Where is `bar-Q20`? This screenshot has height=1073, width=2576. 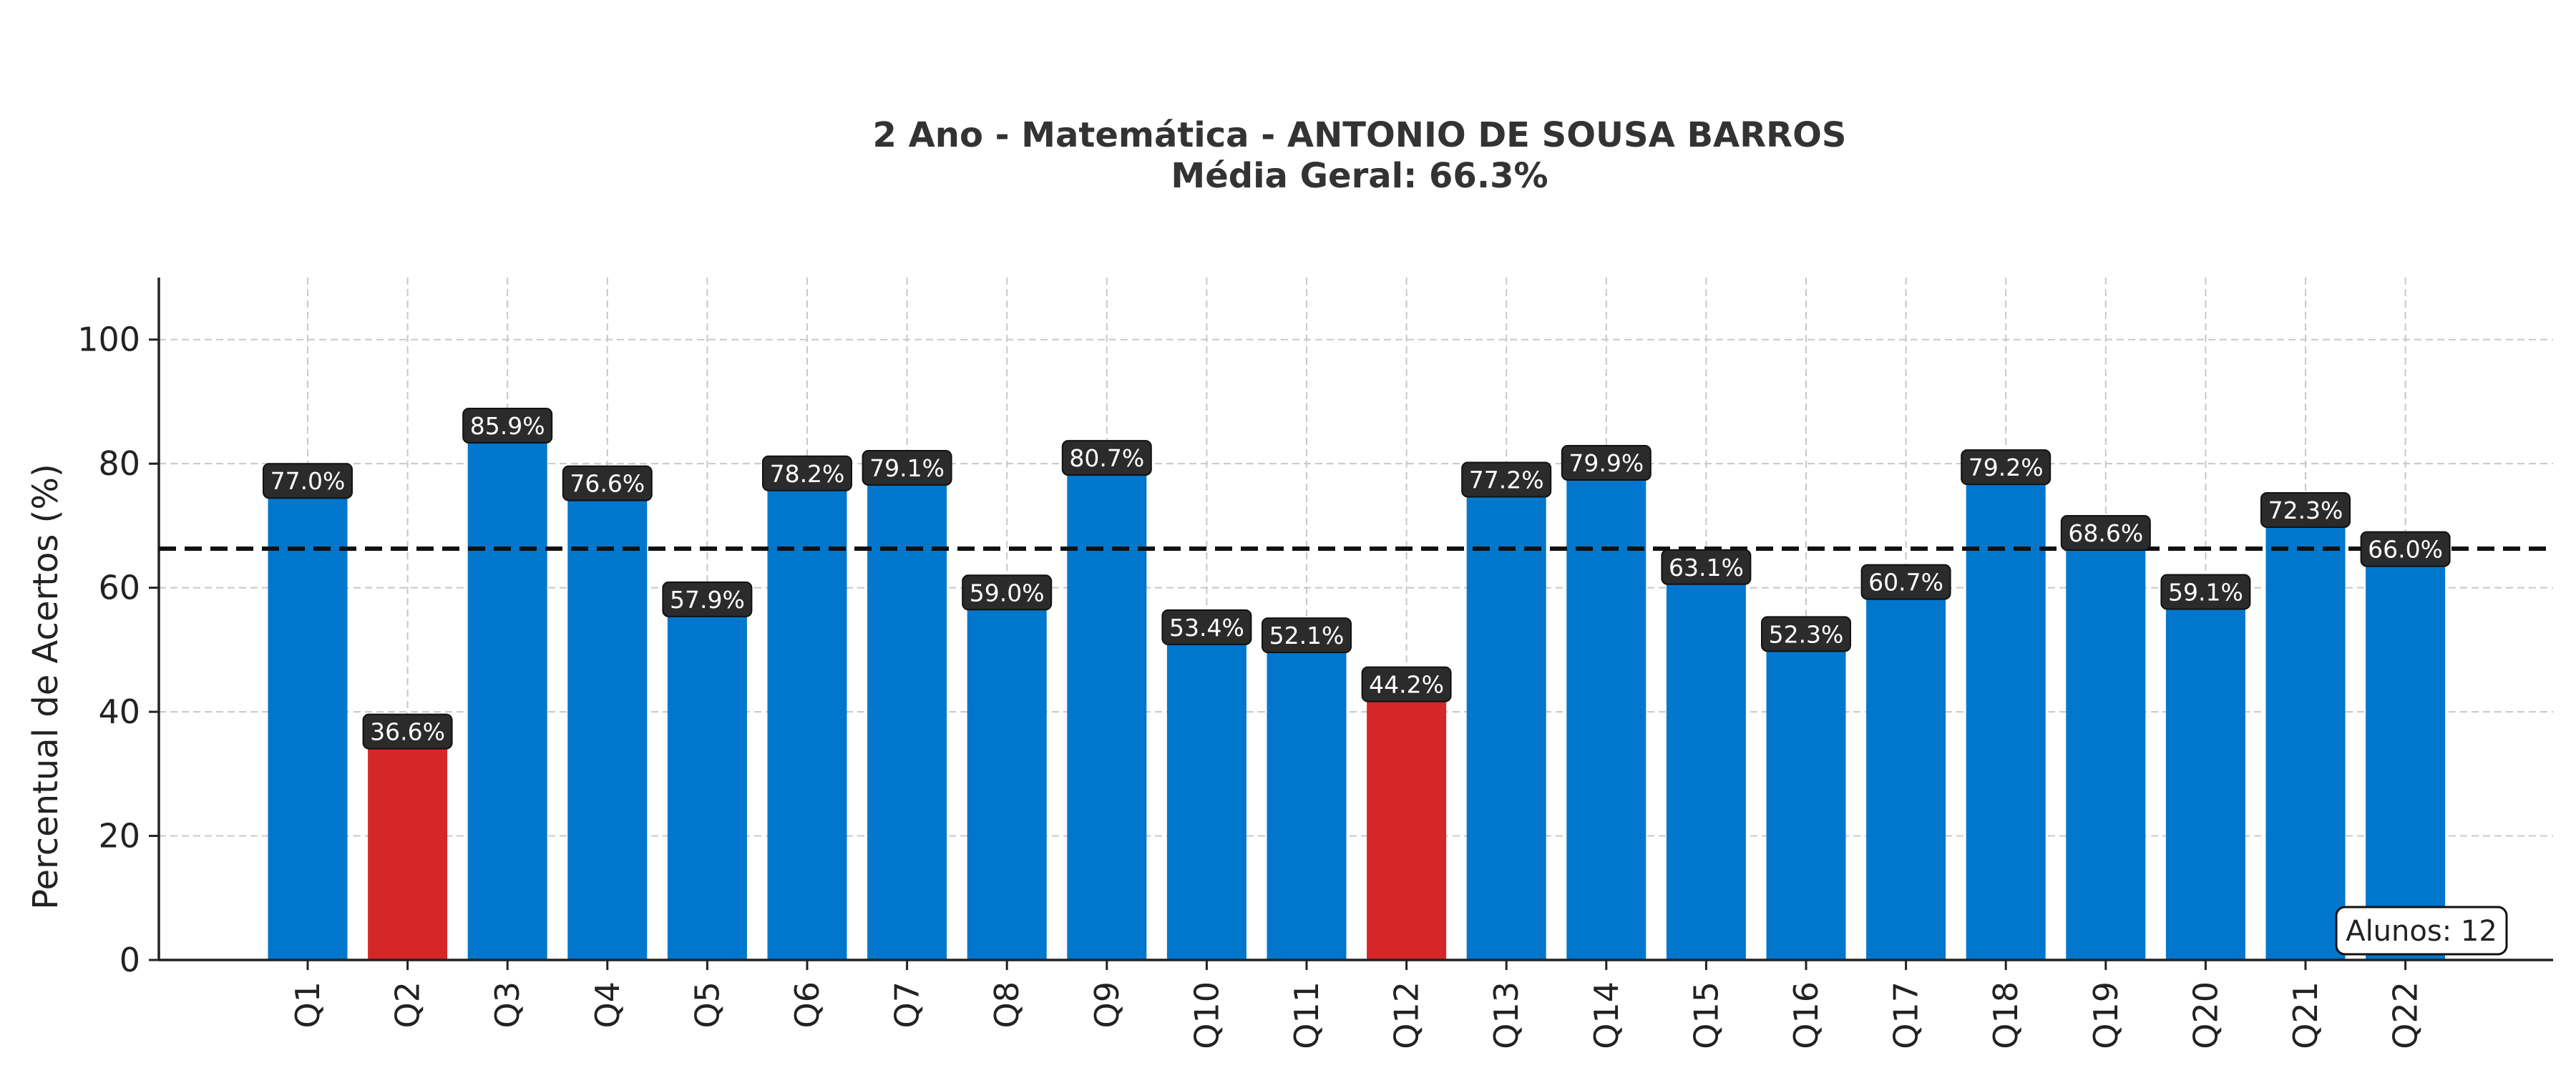
bar-Q20 is located at coordinates (2205, 776).